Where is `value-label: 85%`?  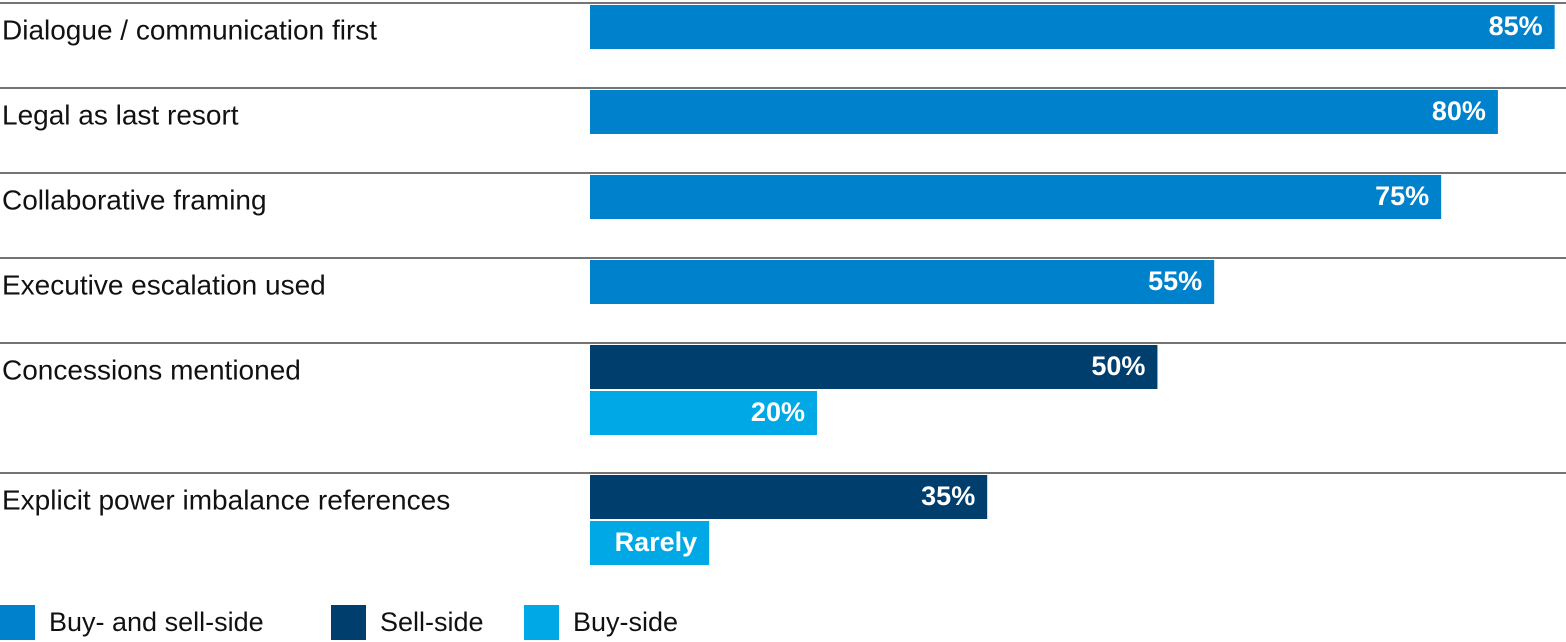
value-label: 85% is located at coordinates (1516, 26).